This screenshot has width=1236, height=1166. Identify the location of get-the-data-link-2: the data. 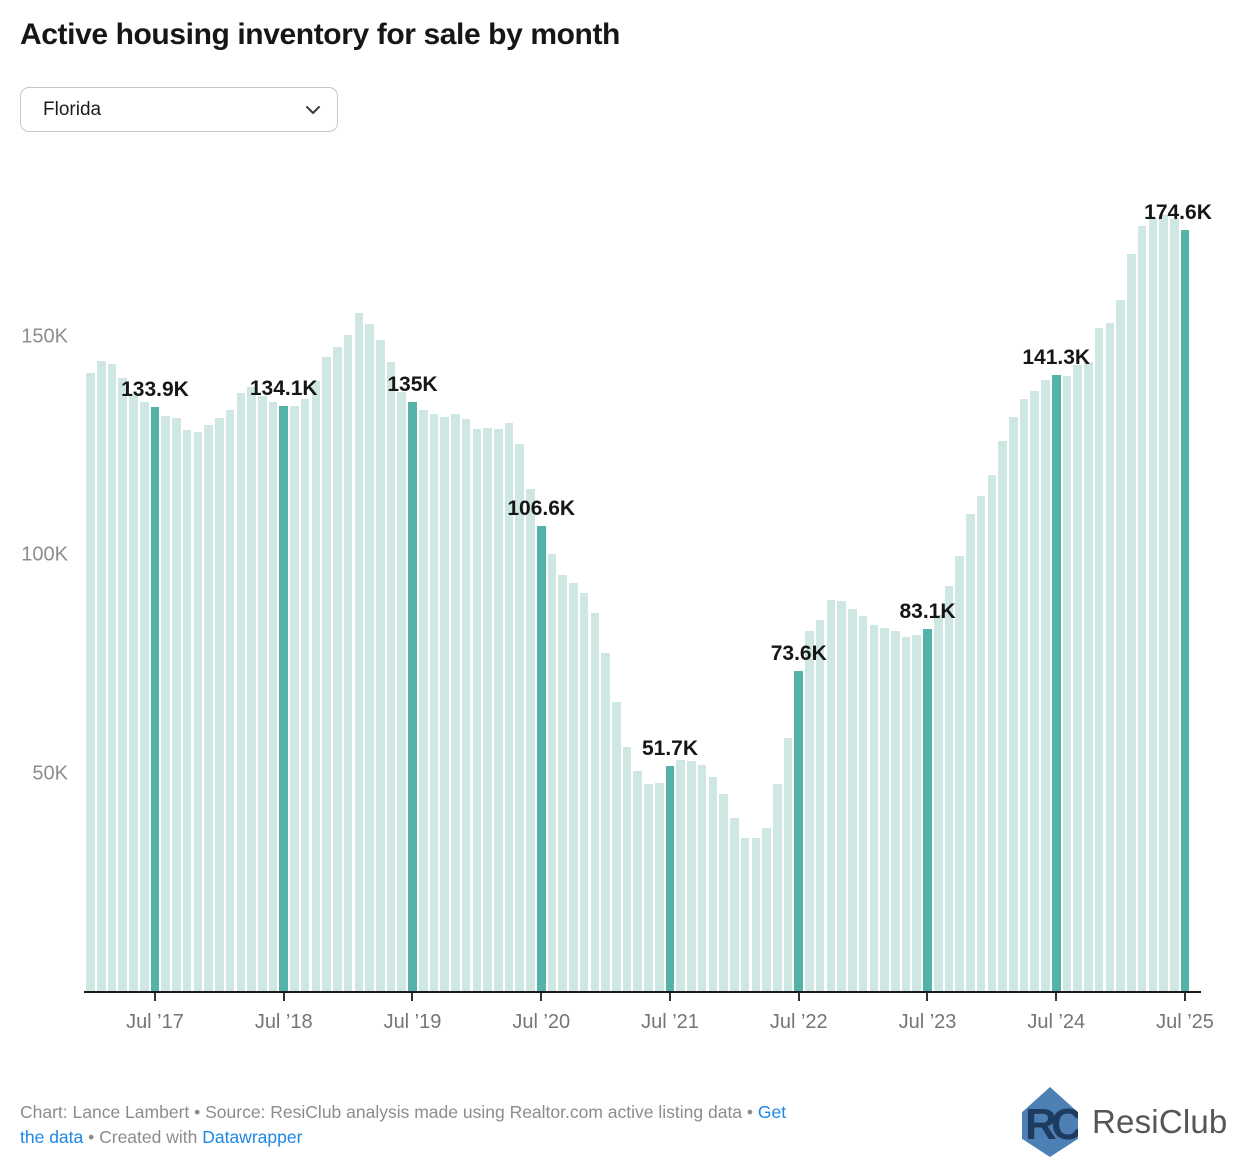
(52, 1137).